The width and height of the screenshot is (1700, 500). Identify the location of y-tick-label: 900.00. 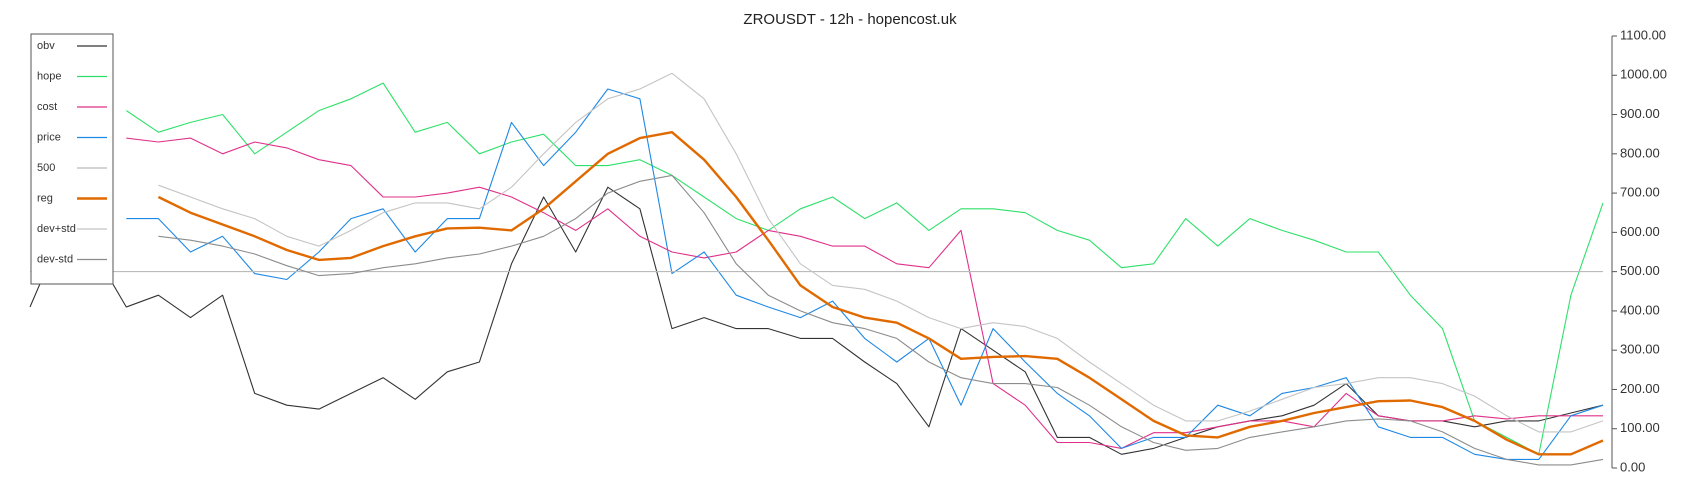
(1640, 113).